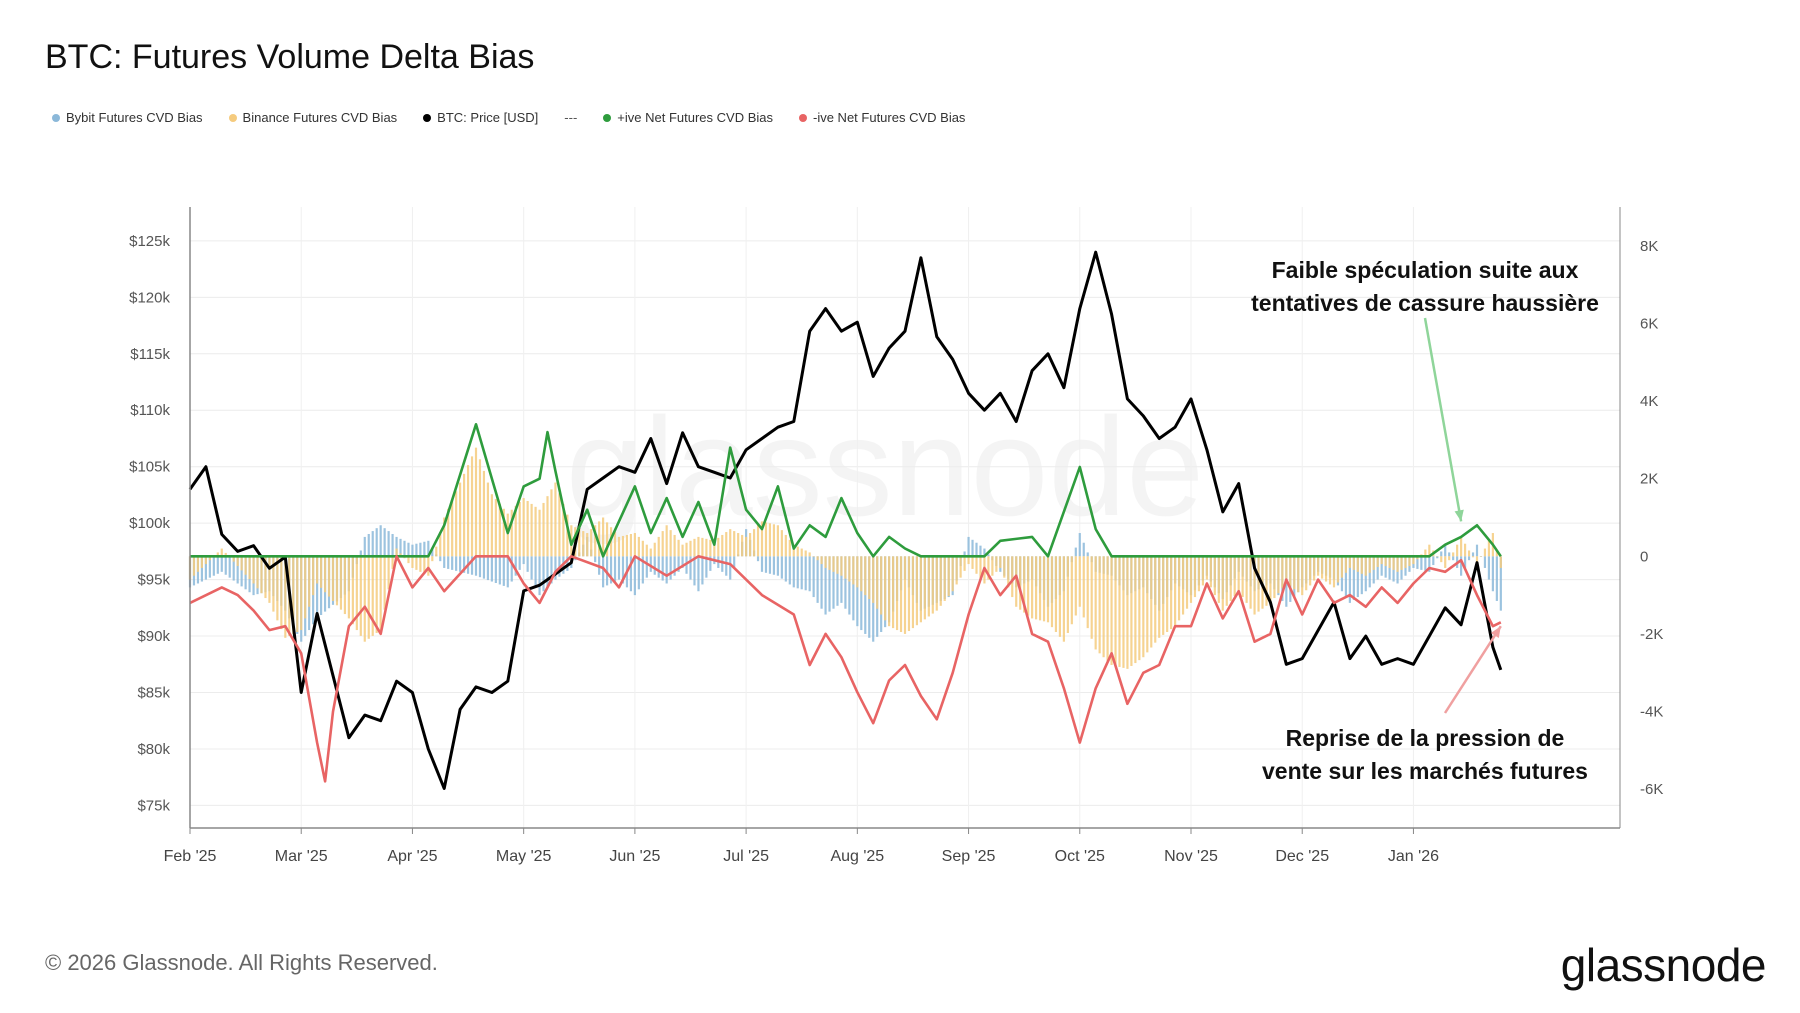 The width and height of the screenshot is (1800, 1013). Describe the element at coordinates (889, 117) in the screenshot. I see `legend-label: -ive Net Futures CVD Bias` at that location.